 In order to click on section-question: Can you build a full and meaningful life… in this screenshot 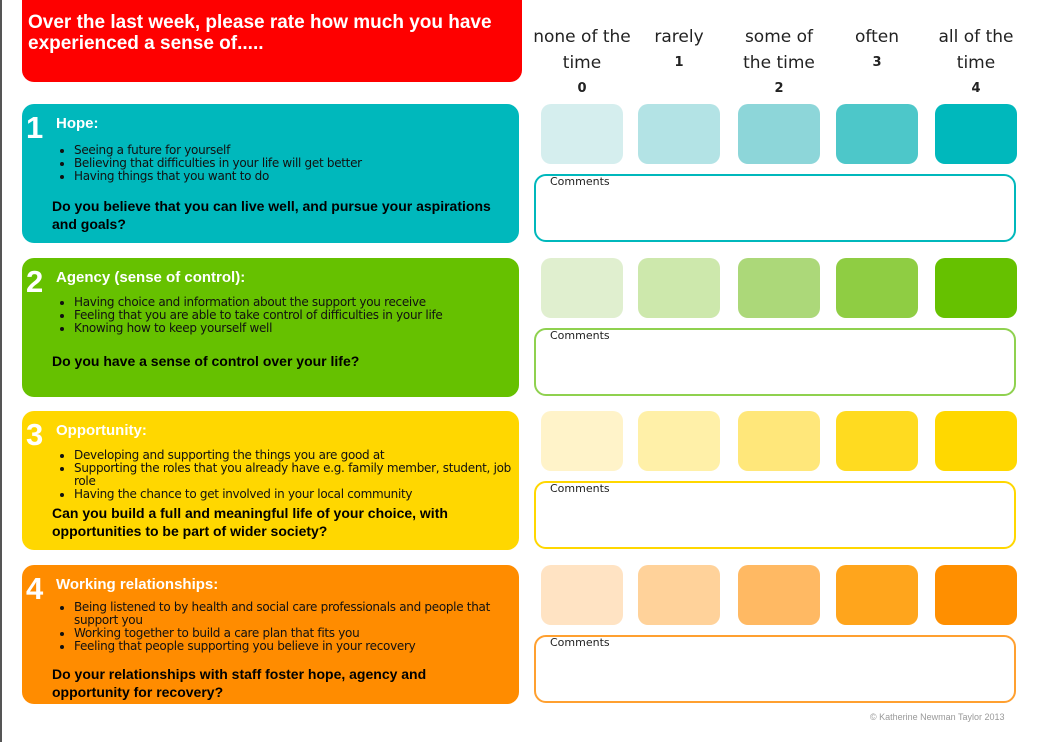, I will do `click(250, 522)`.